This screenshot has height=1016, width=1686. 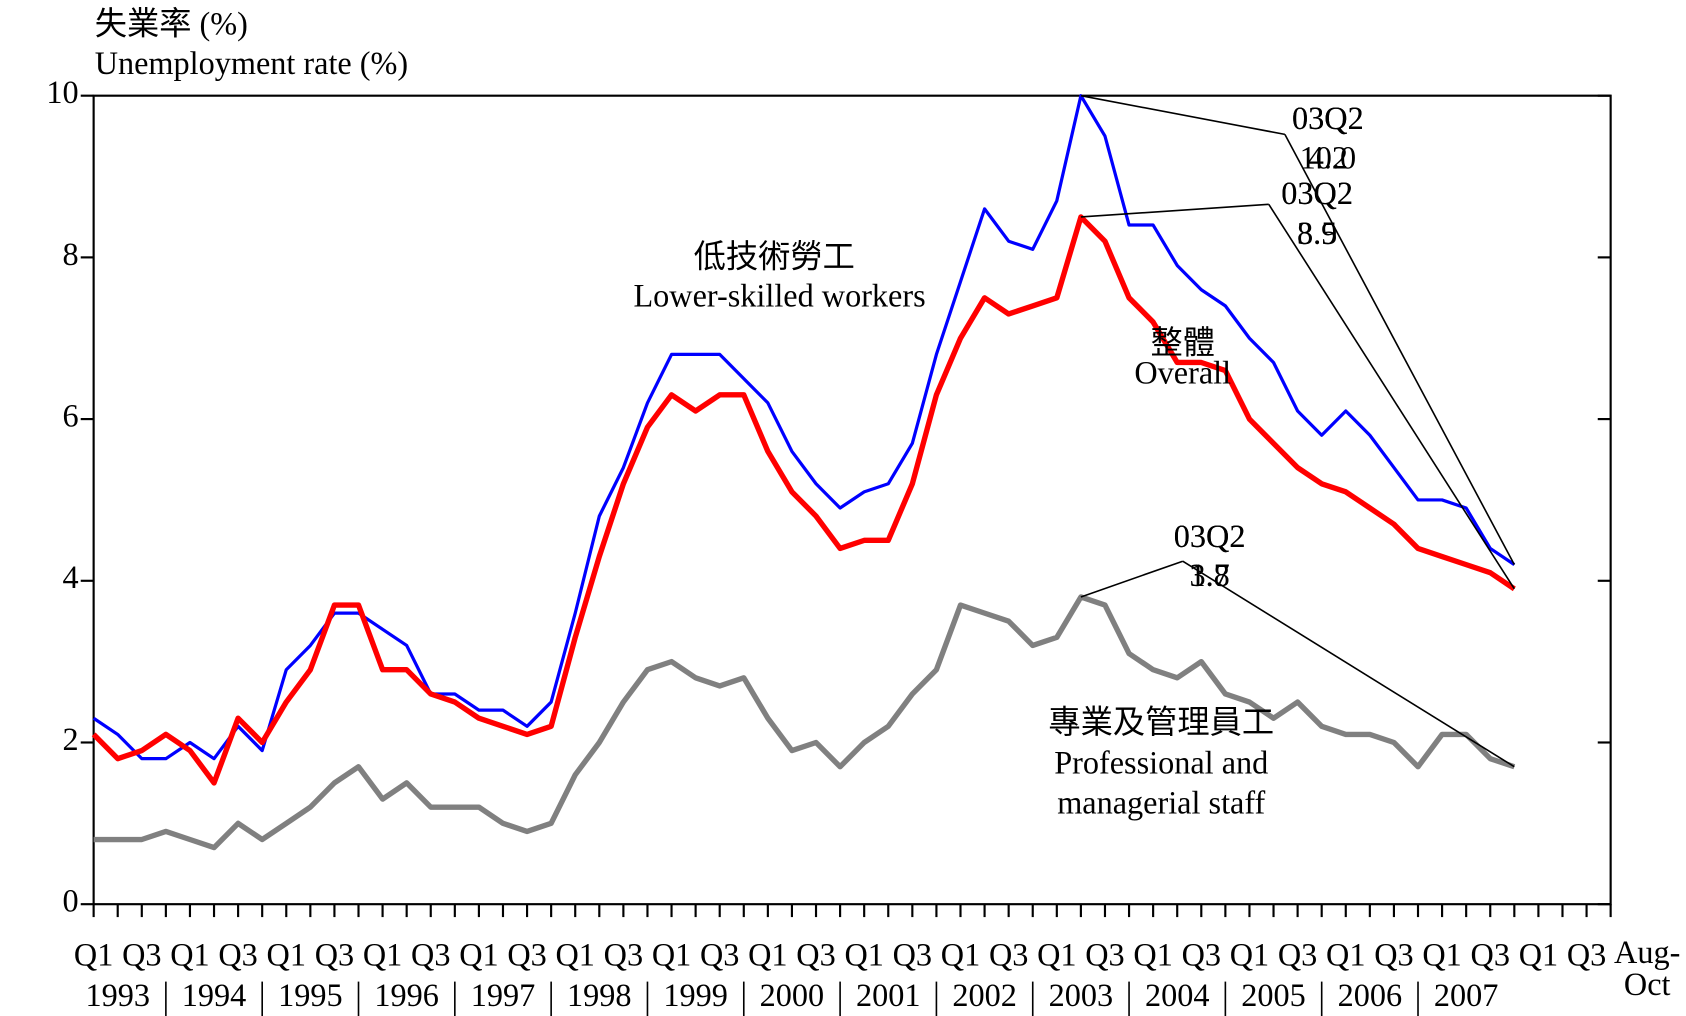 I want to click on series-name-line: Professional and, so click(x=1161, y=763).